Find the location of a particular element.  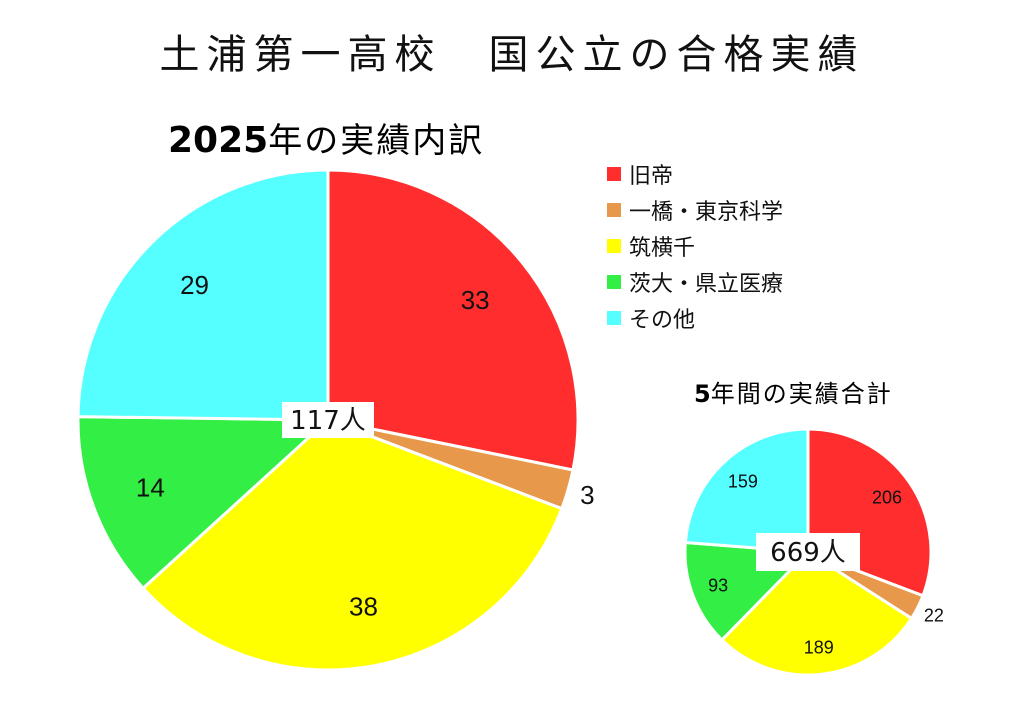

chart-title-number: 5 is located at coordinates (702, 394).